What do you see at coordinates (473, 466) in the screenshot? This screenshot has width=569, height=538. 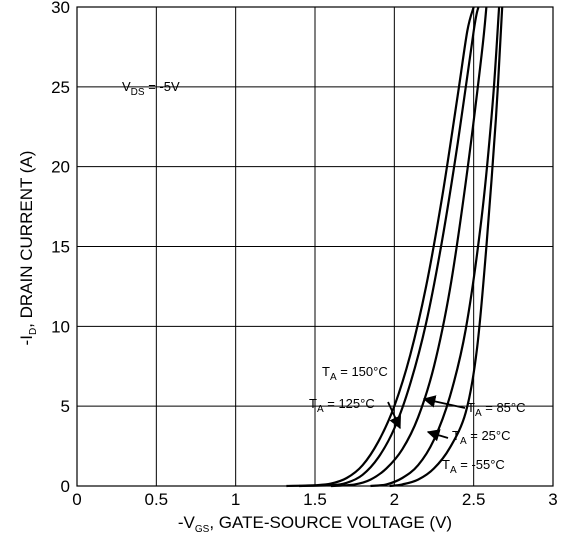 I see `series-label-4: TA = -55°C` at bounding box center [473, 466].